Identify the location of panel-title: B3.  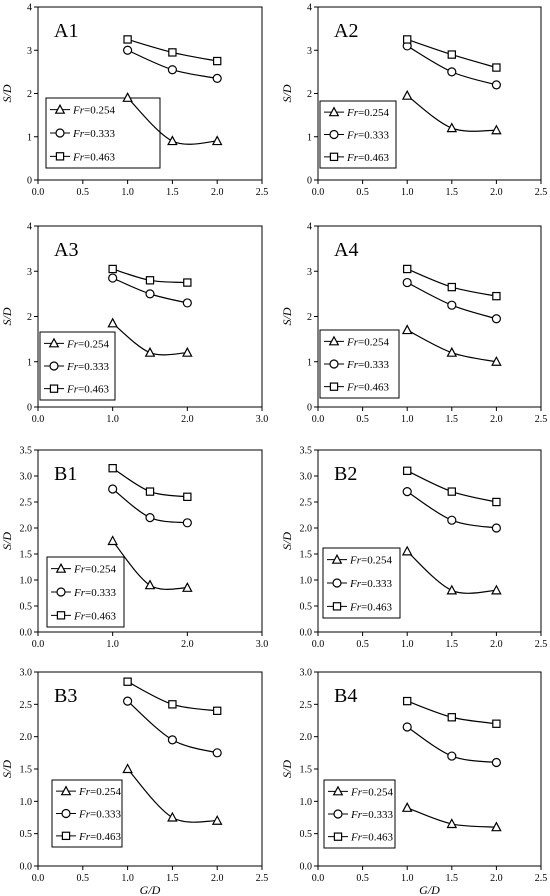
(65, 696).